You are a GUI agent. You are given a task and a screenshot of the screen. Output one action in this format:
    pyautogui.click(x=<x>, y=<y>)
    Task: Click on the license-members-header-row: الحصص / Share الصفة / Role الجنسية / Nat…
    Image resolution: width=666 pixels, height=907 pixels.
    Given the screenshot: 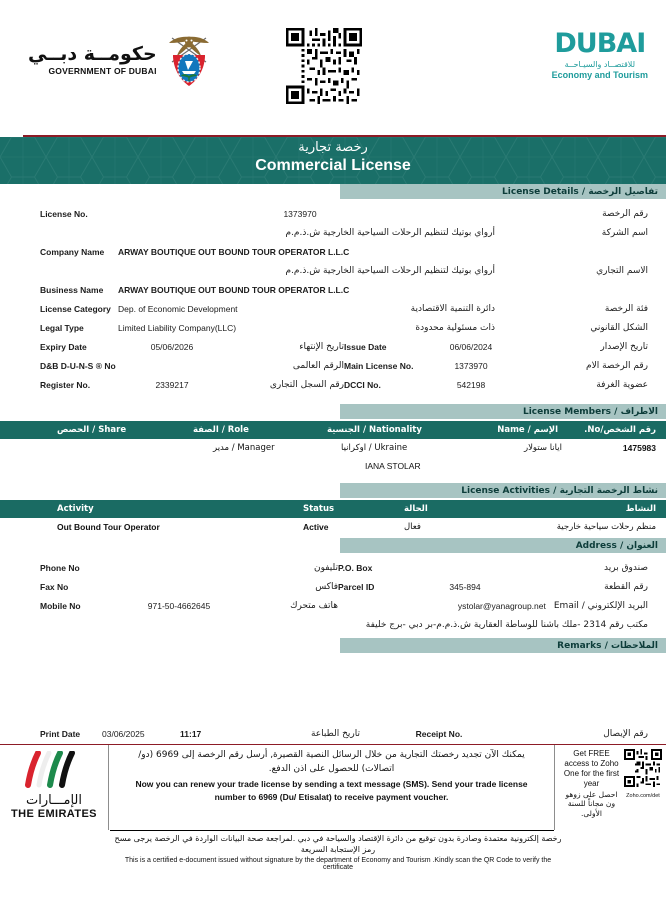 What is the action you would take?
    pyautogui.click(x=333, y=430)
    